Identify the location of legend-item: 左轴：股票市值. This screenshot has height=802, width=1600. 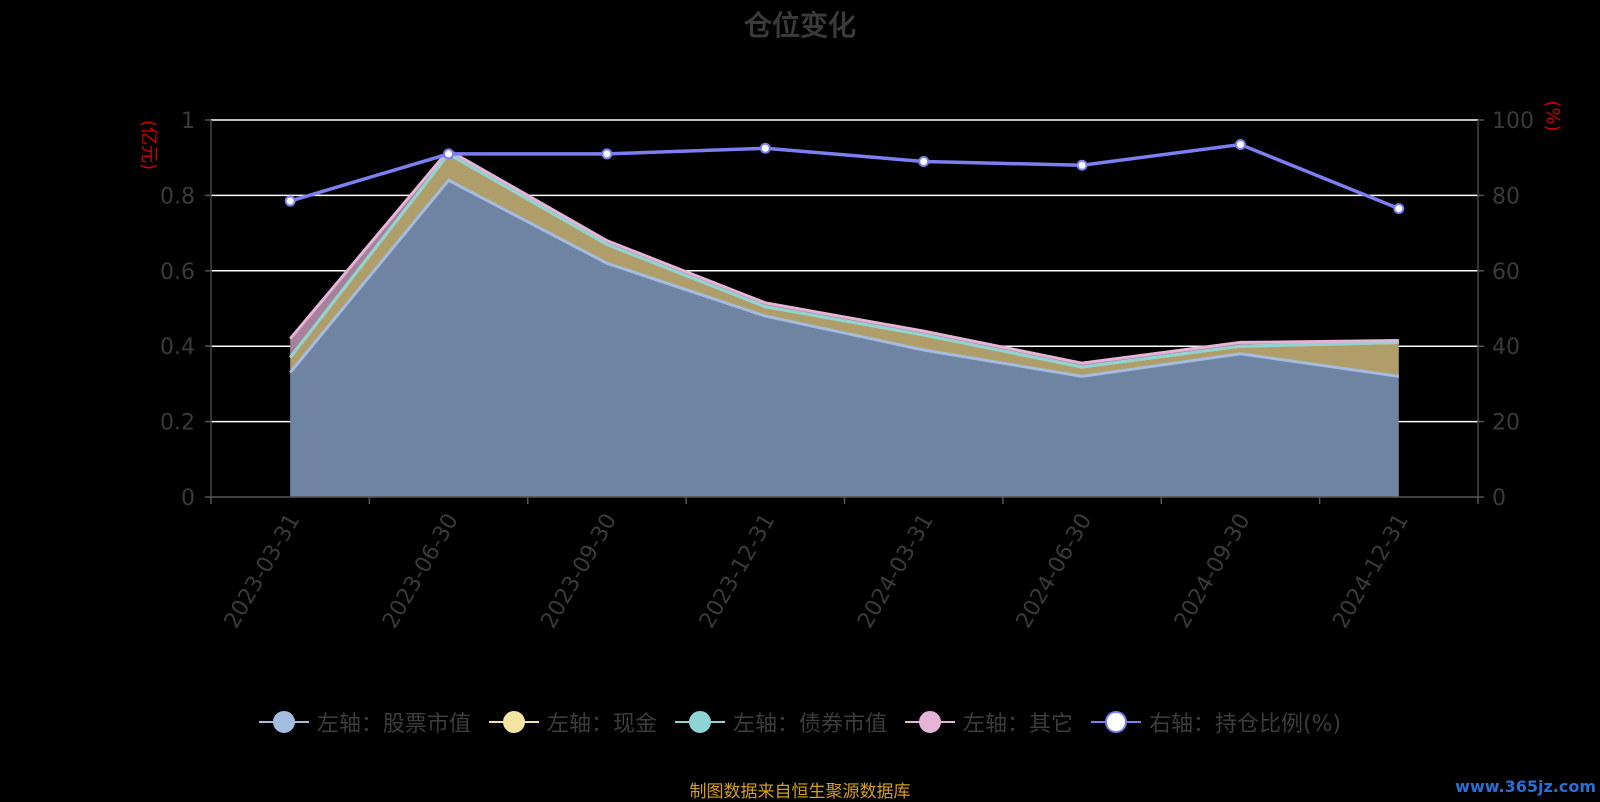
(364, 722).